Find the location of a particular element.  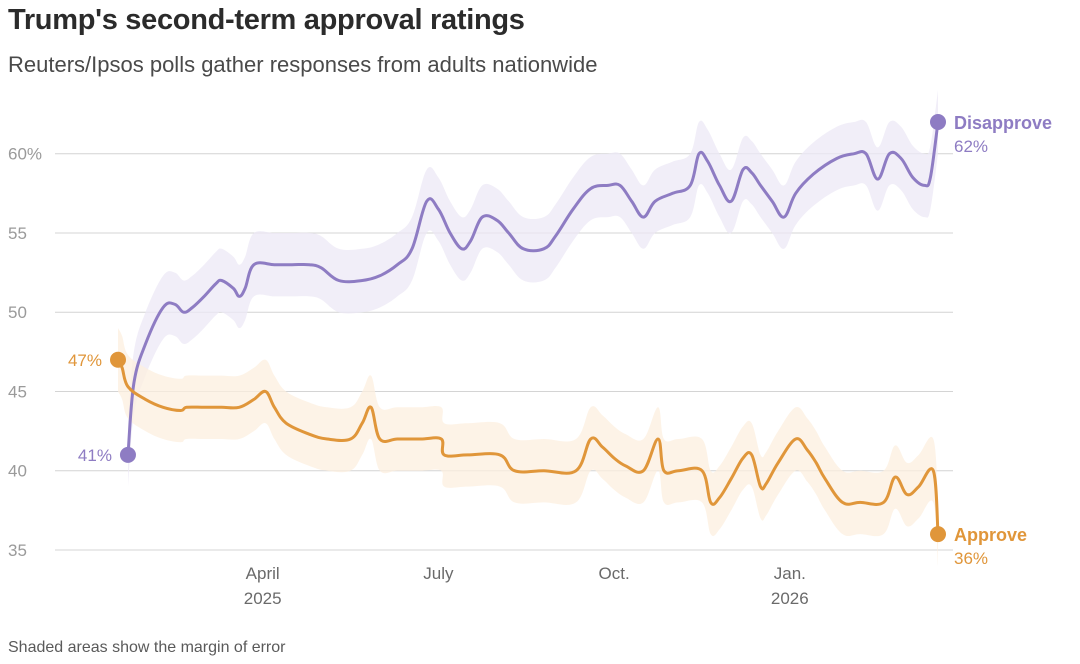

x-tick-year-label: 2026 is located at coordinates (790, 598).